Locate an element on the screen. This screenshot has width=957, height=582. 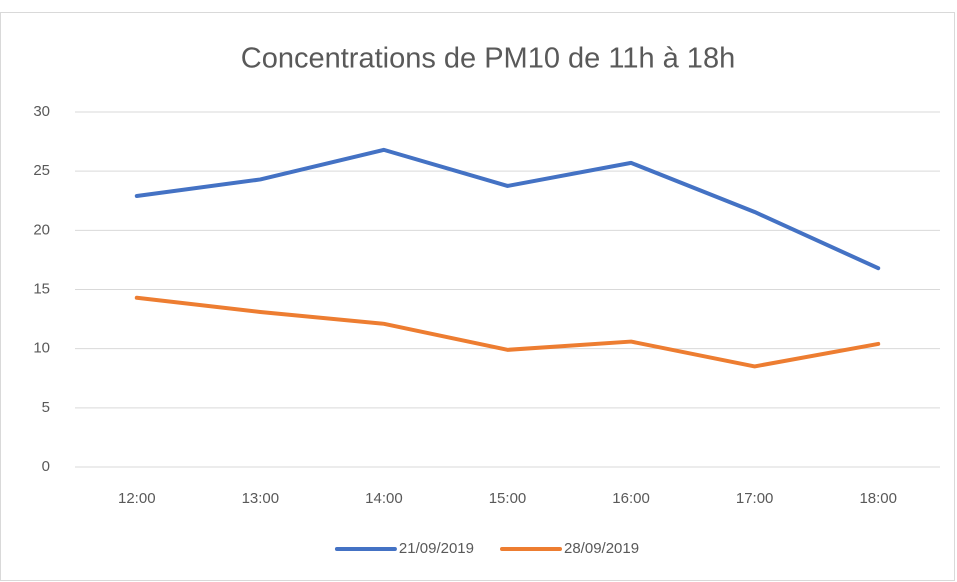
y-tick-label: 25 is located at coordinates (41, 170).